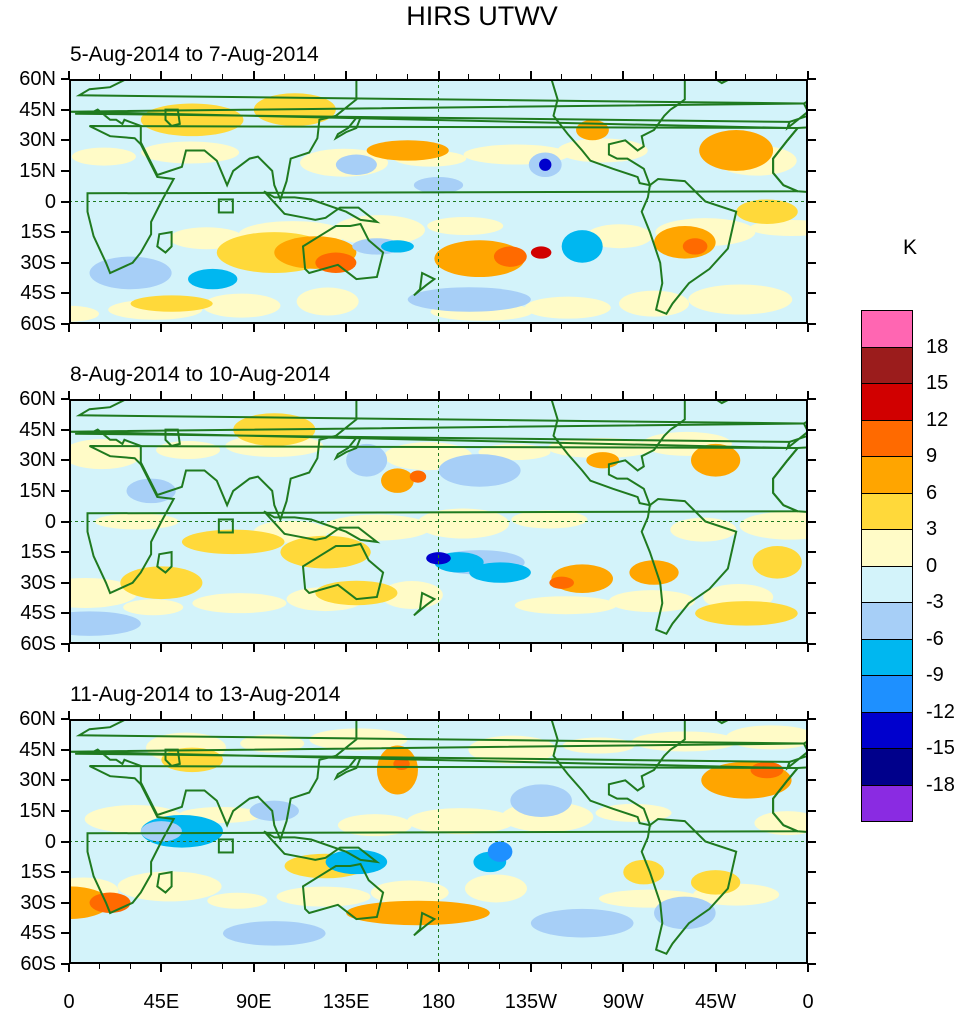 This screenshot has height=1013, width=964. I want to click on lat-label: 60S, so click(38, 964).